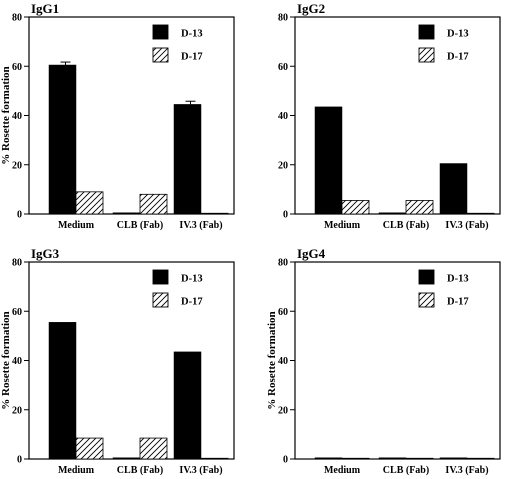  What do you see at coordinates (311, 8) in the screenshot?
I see `chart-title: IgG2` at bounding box center [311, 8].